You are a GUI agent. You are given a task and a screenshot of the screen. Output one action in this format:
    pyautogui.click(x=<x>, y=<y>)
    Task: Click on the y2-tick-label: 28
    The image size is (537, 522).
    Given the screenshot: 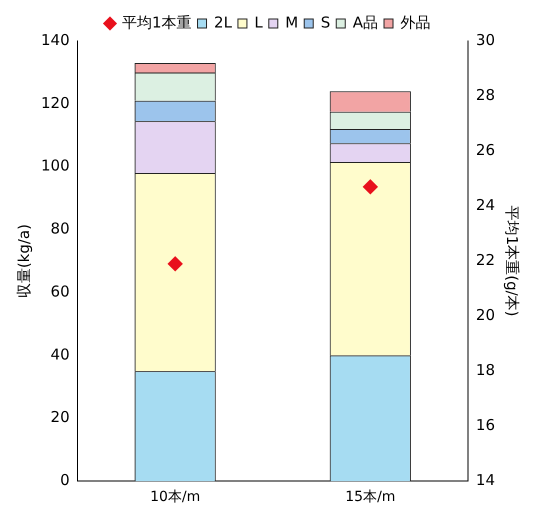 What is the action you would take?
    pyautogui.click(x=486, y=95)
    